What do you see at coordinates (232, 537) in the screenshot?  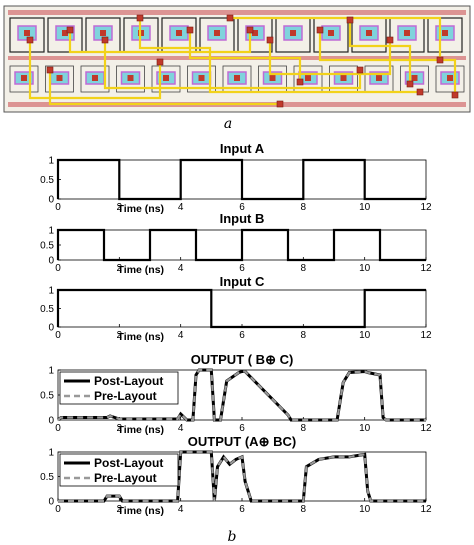 I see `caption-b: b` at bounding box center [232, 537].